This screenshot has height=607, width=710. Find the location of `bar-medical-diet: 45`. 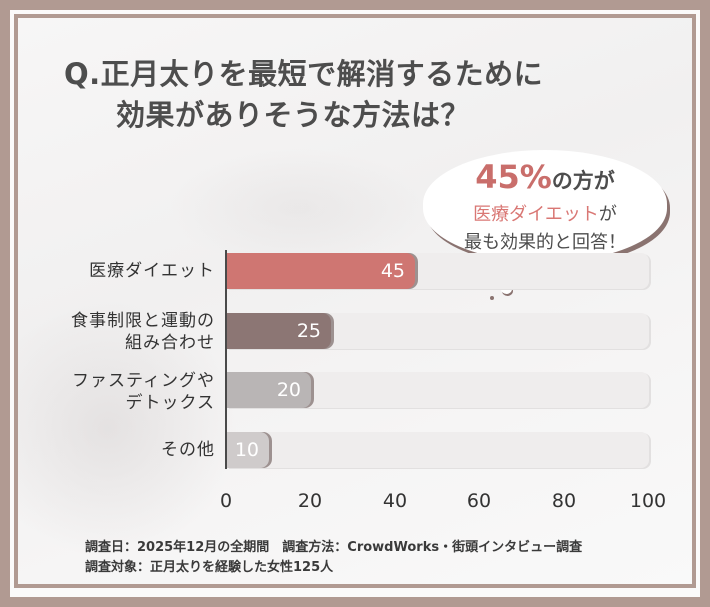

bar-medical-diet: 45 is located at coordinates (321, 271).